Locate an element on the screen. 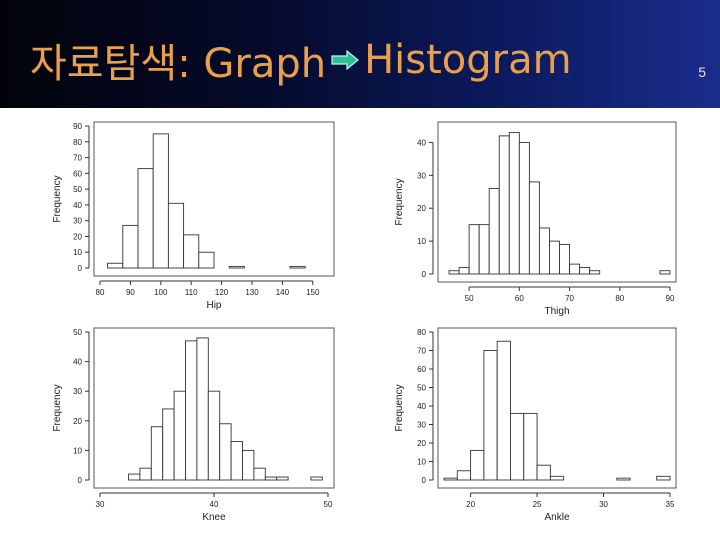 The width and height of the screenshot is (720, 540). right-arrow-icon is located at coordinates (345, 60).